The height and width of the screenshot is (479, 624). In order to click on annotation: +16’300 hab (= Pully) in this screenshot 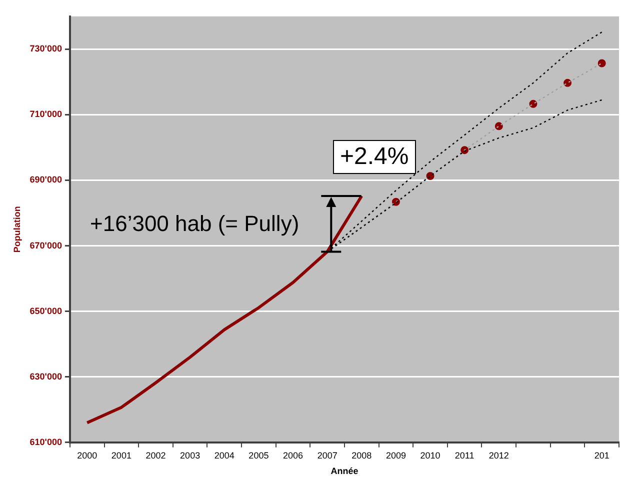, I will do `click(195, 224)`.